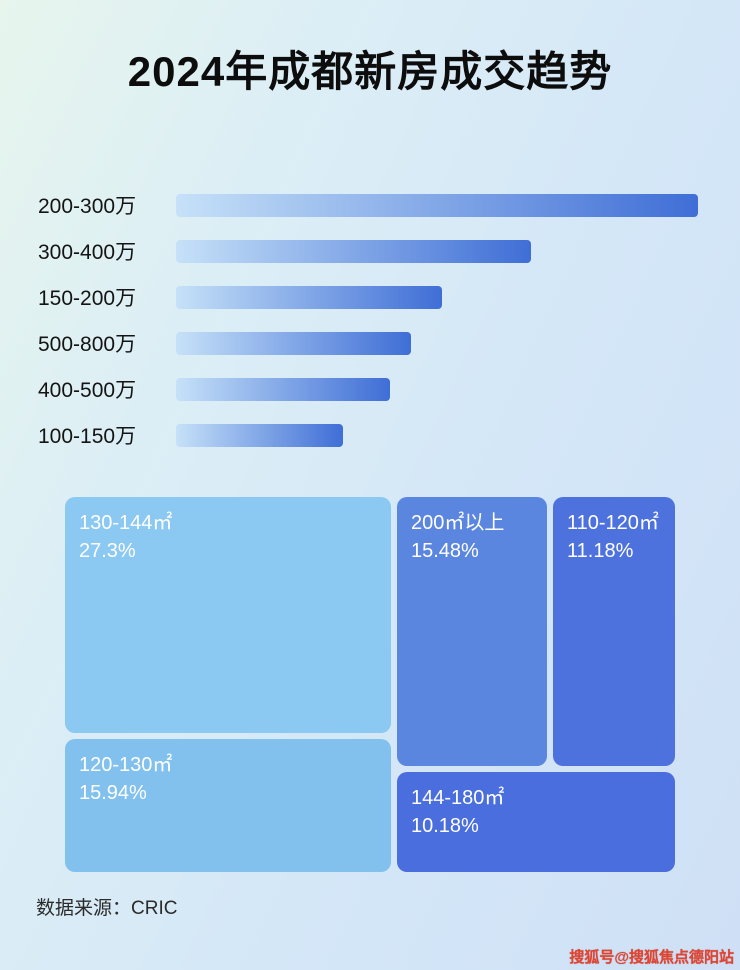 The height and width of the screenshot is (970, 740). I want to click on treemap-block-value: 10.18%, so click(445, 826).